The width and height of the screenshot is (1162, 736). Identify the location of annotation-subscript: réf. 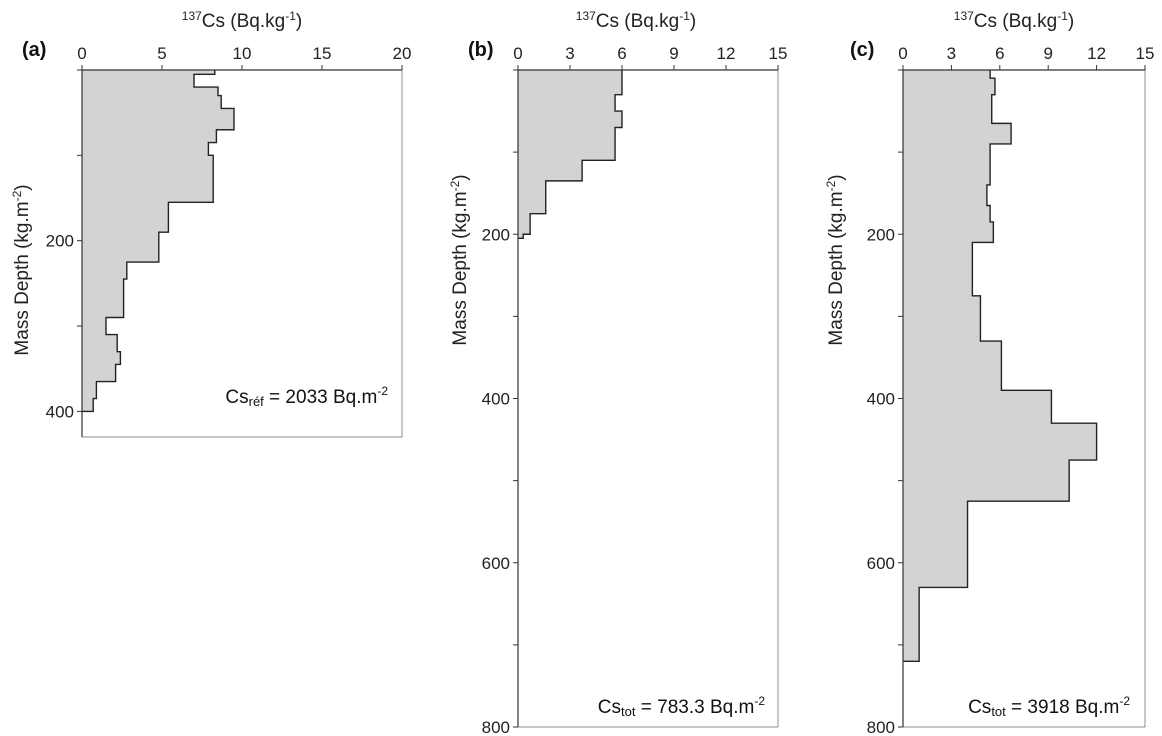
(257, 401).